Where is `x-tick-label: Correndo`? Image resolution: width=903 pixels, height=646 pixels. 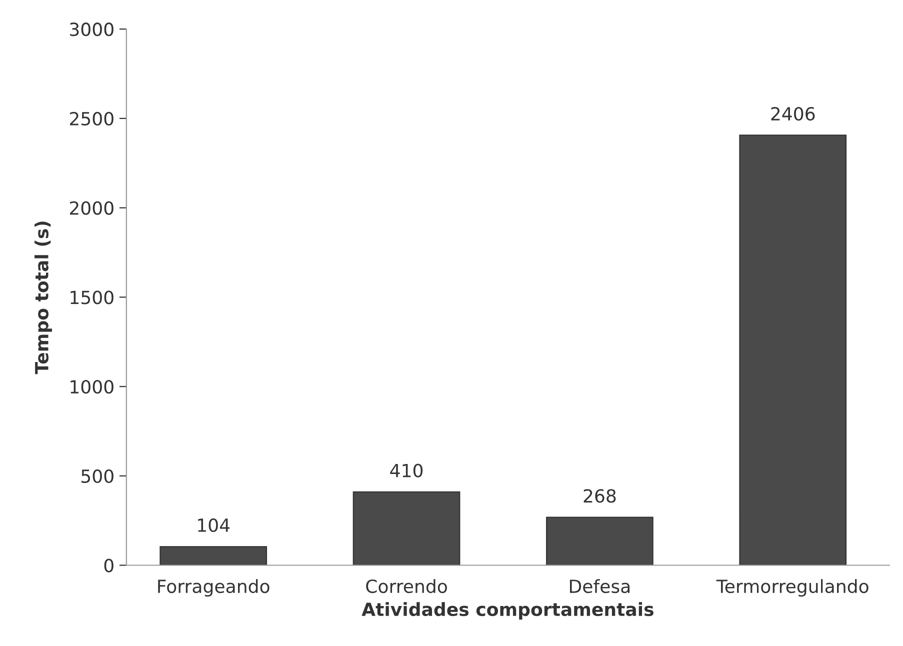
x-tick-label: Correndo is located at coordinates (406, 586).